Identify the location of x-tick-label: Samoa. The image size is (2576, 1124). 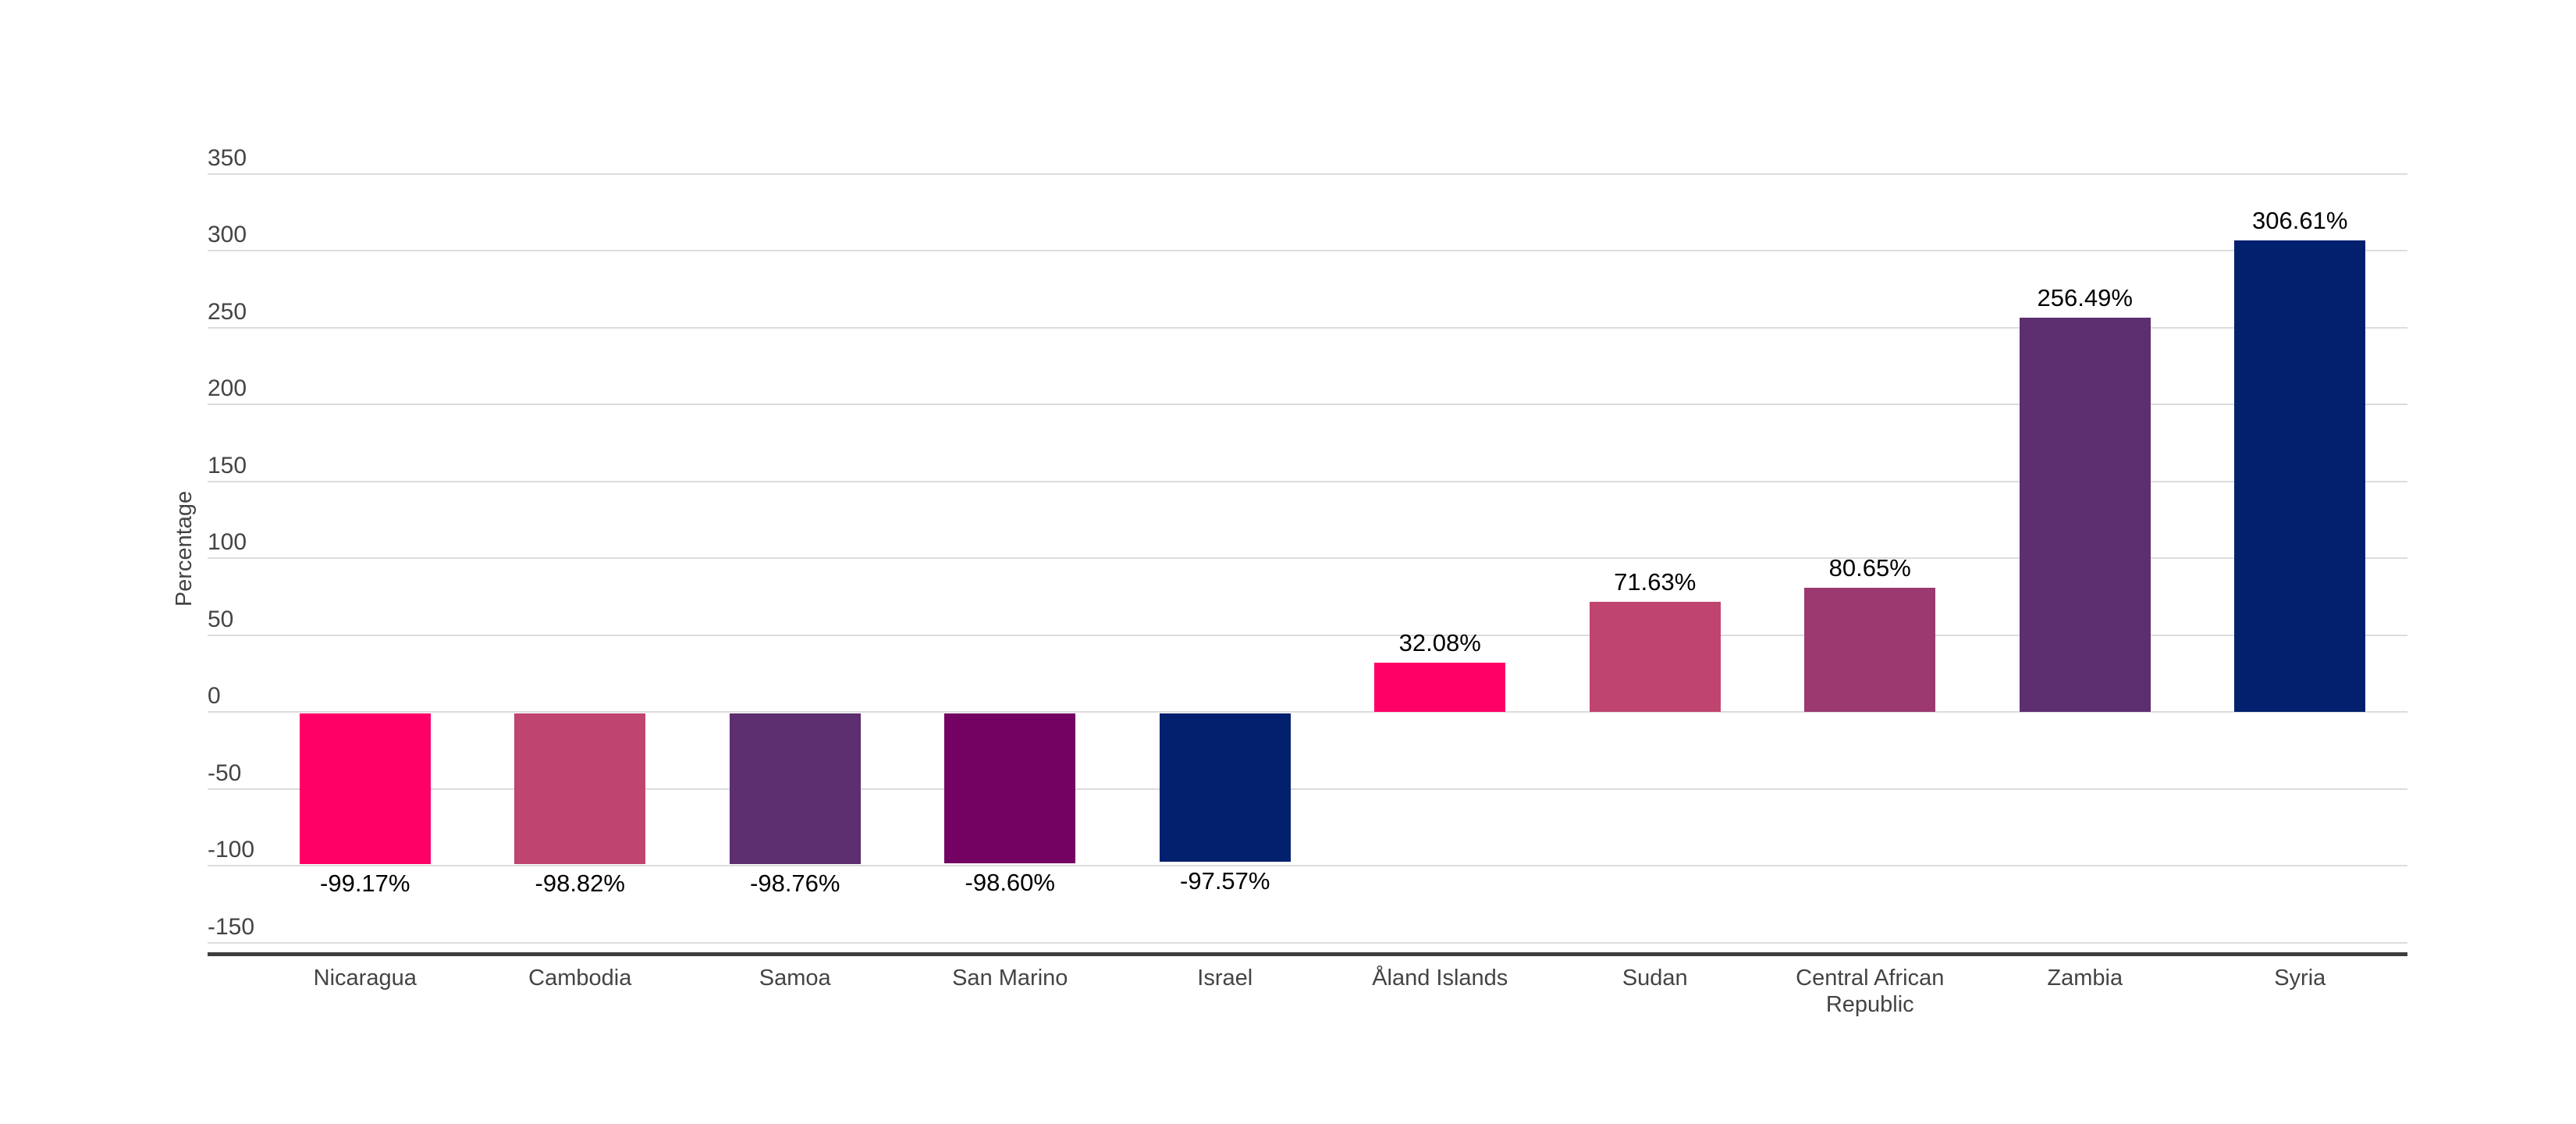
(795, 978).